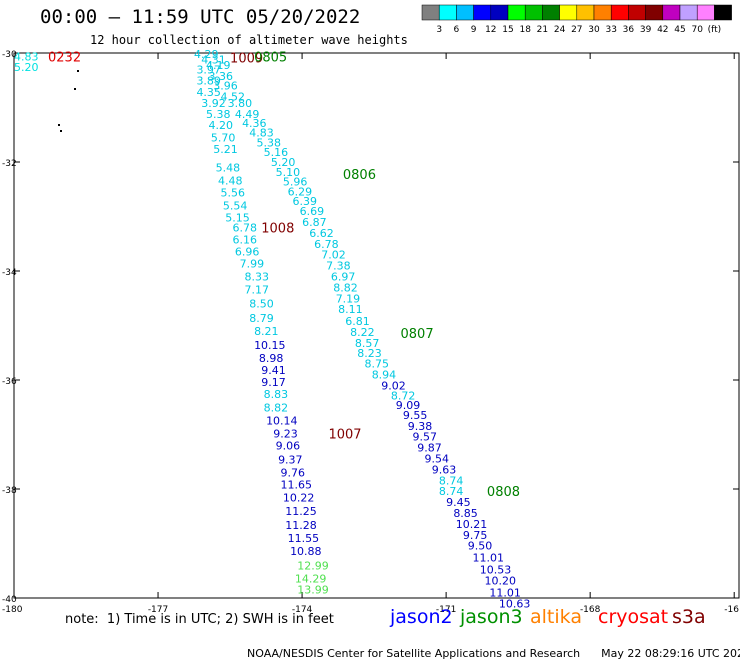 This screenshot has height=660, width=740. What do you see at coordinates (288, 445) in the screenshot?
I see `wave-height-label: 9.06` at bounding box center [288, 445].